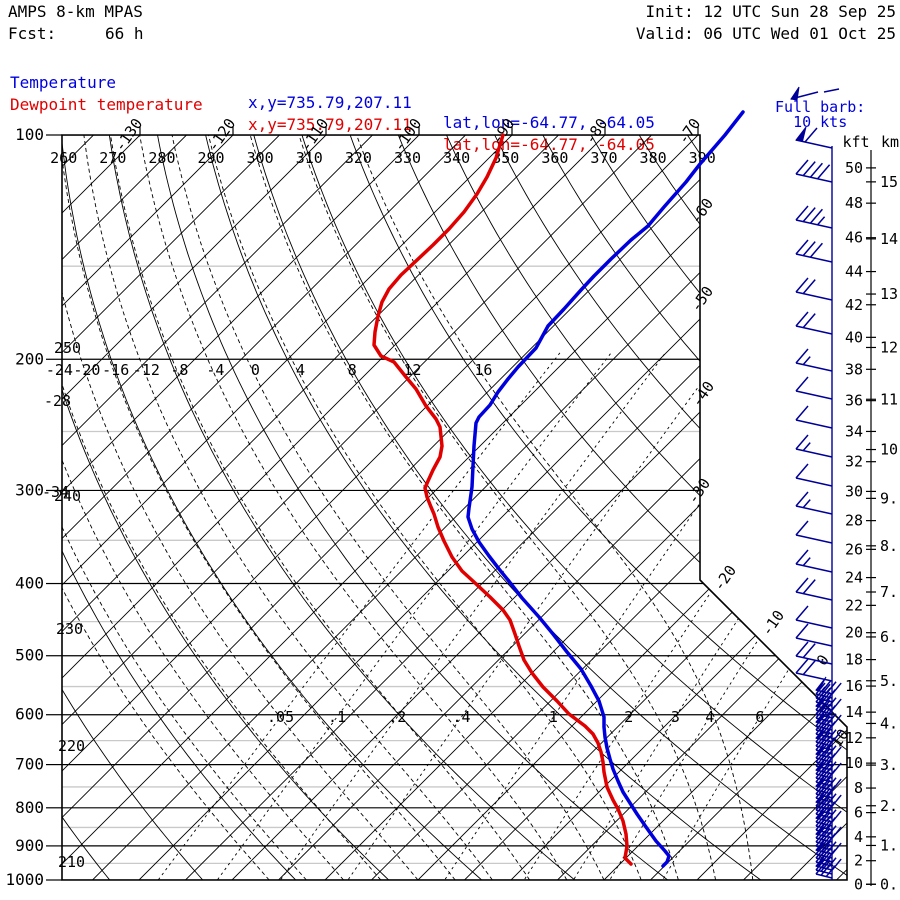 The height and width of the screenshot is (900, 900). I want to click on kft-tick-label: 36, so click(854, 401).